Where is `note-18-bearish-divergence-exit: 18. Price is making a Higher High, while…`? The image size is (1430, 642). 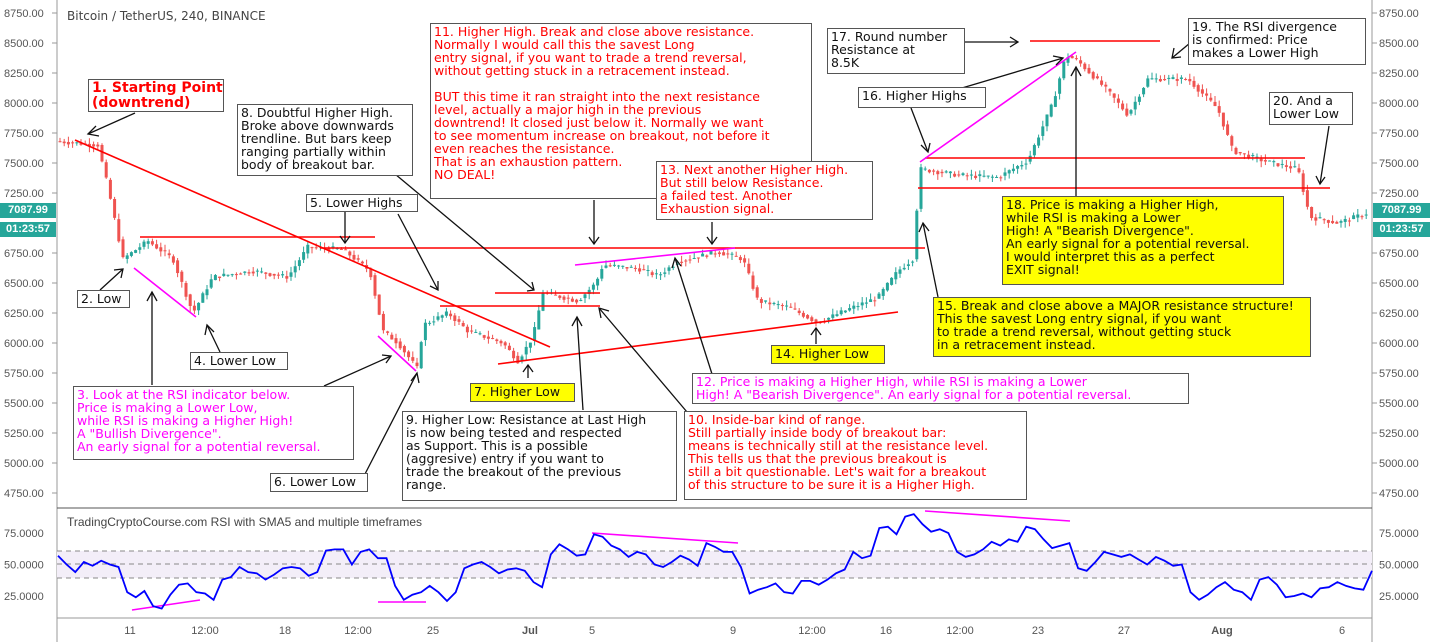 note-18-bearish-divergence-exit: 18. Price is making a Higher High, while… is located at coordinates (1143, 240).